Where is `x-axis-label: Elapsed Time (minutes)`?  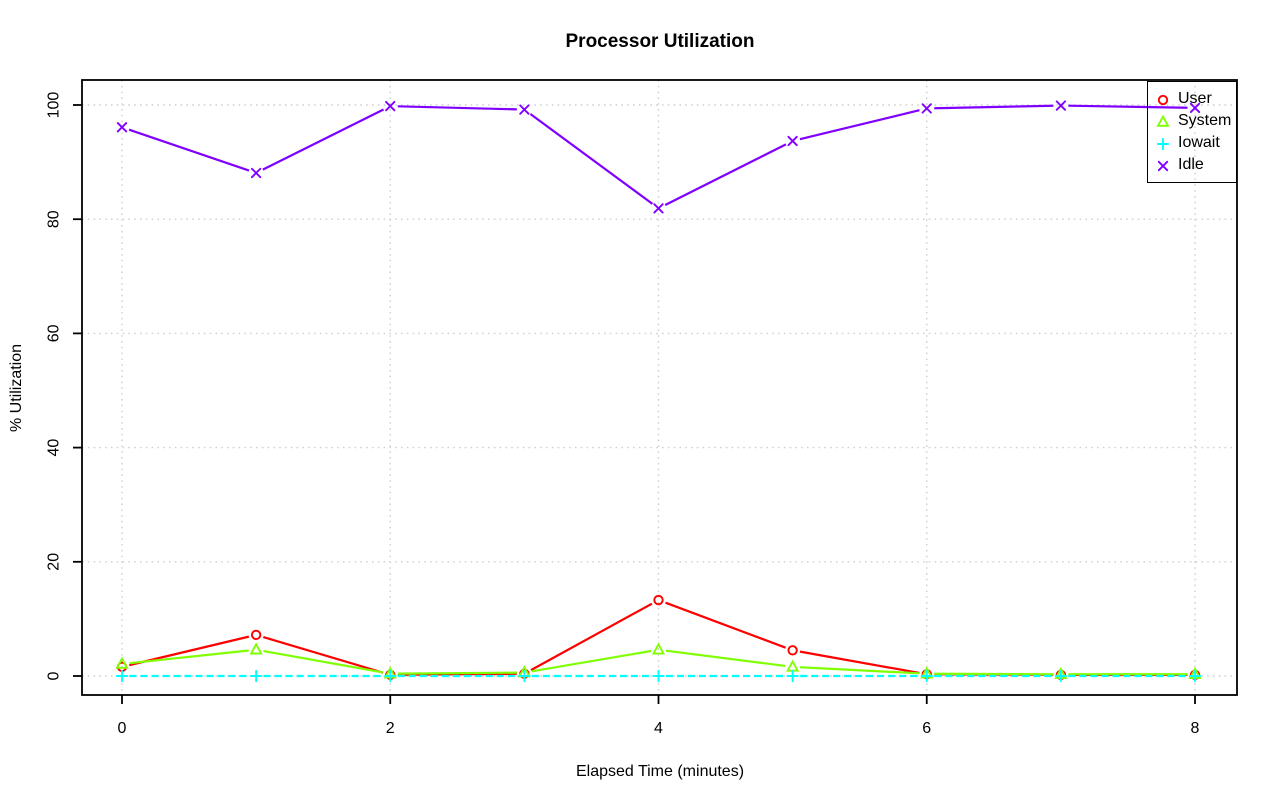
x-axis-label: Elapsed Time (minutes) is located at coordinates (660, 771).